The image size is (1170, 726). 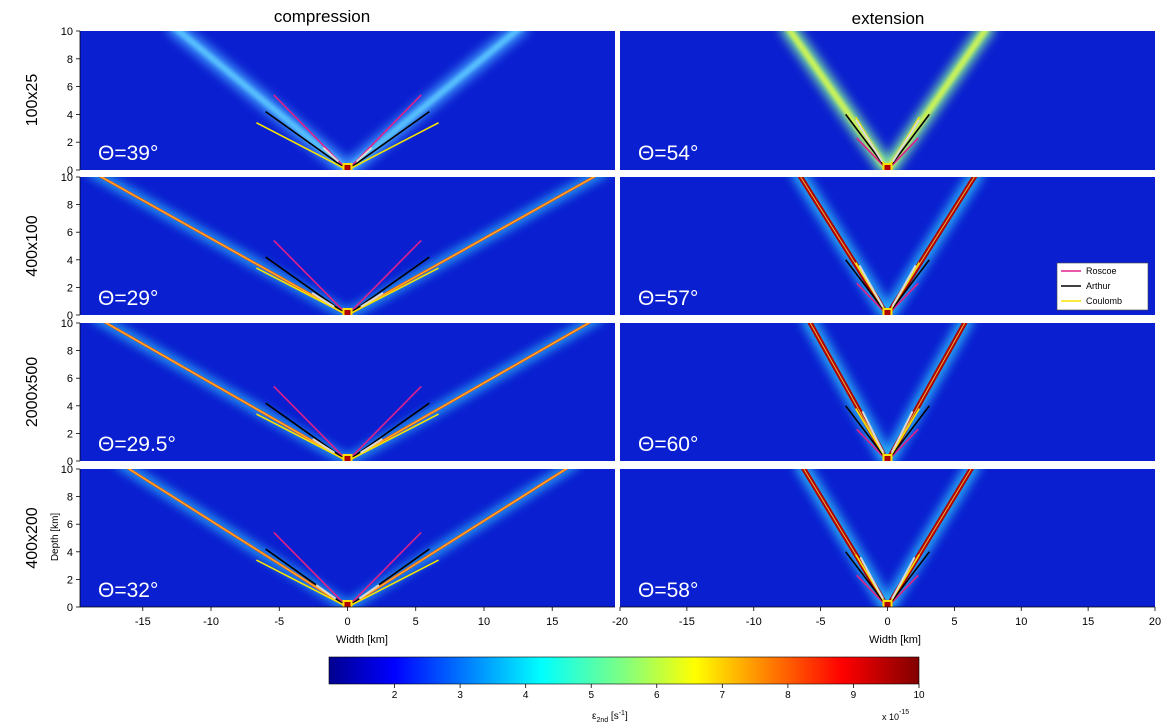 I want to click on x-axes: -15 -10 -5 0 5 10 15 -20 -15 -10 -5 0 5 10 15 20, so click(x=620, y=617).